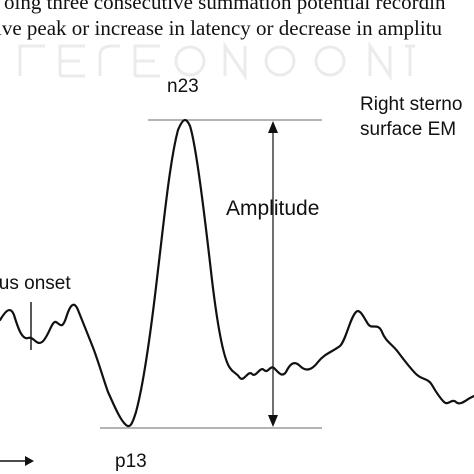  What do you see at coordinates (216, 61) in the screenshot?
I see `watermark-logo` at bounding box center [216, 61].